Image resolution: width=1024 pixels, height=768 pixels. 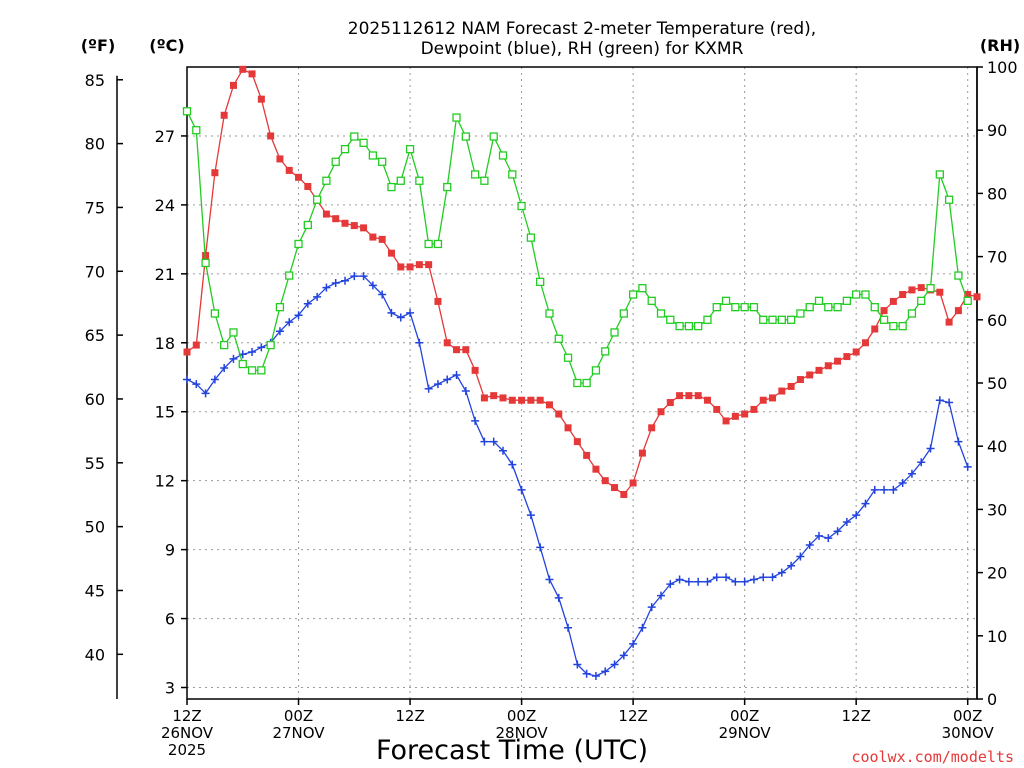 What do you see at coordinates (187, 733) in the screenshot?
I see `x-tick-label: 26NOV` at bounding box center [187, 733].